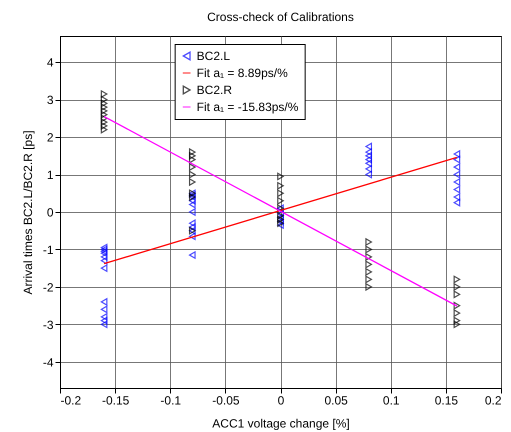 The image size is (511, 432). Describe the element at coordinates (116, 401) in the screenshot. I see `x-tick-label: -0.15` at that location.